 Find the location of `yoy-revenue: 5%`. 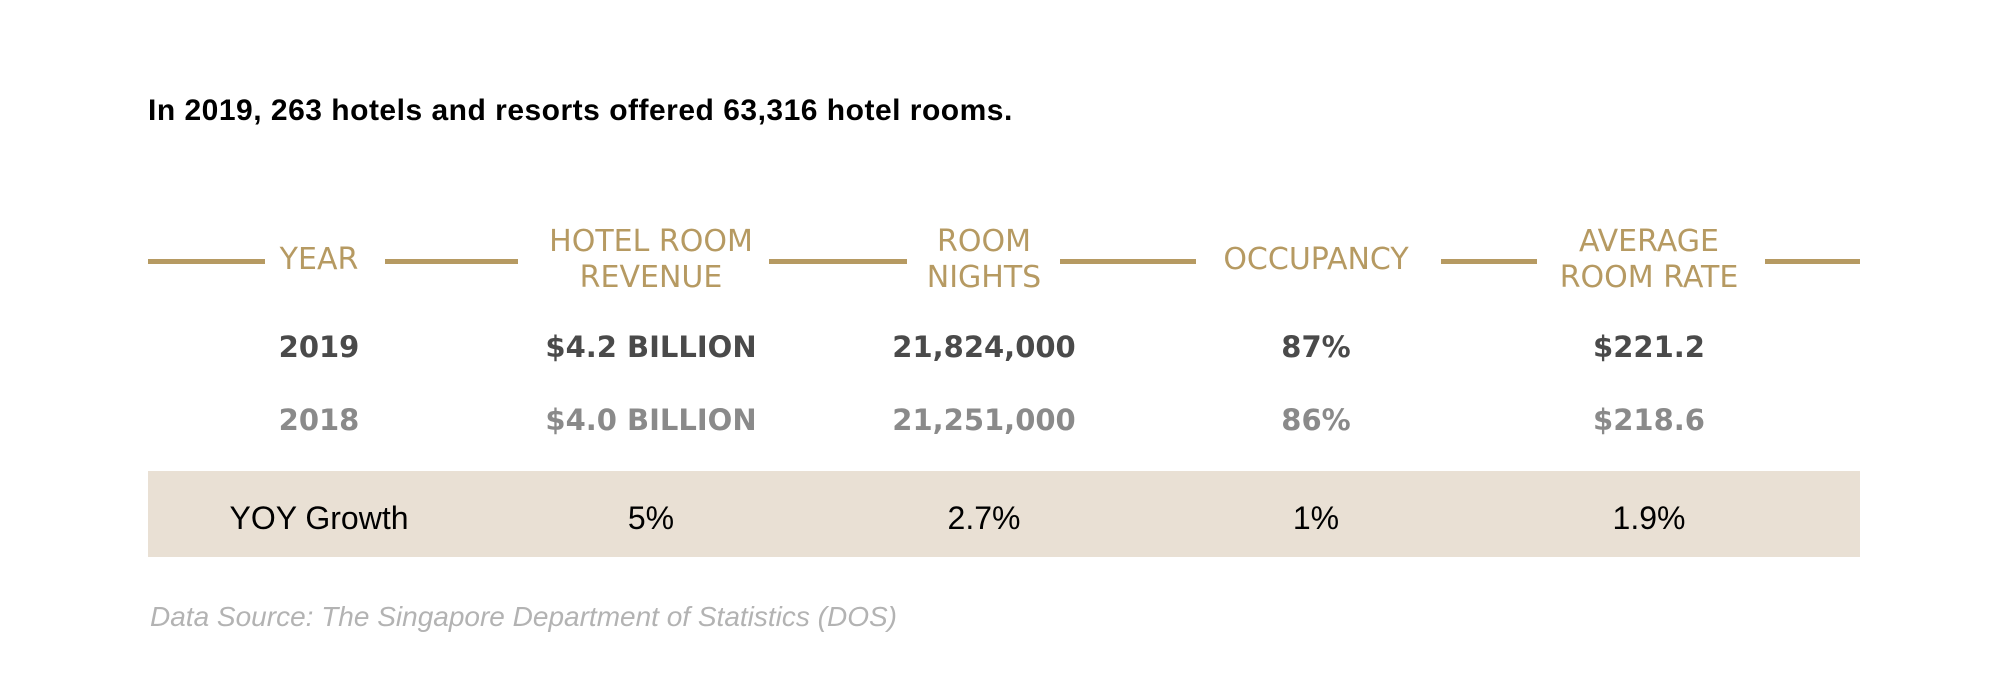

yoy-revenue: 5% is located at coordinates (651, 518).